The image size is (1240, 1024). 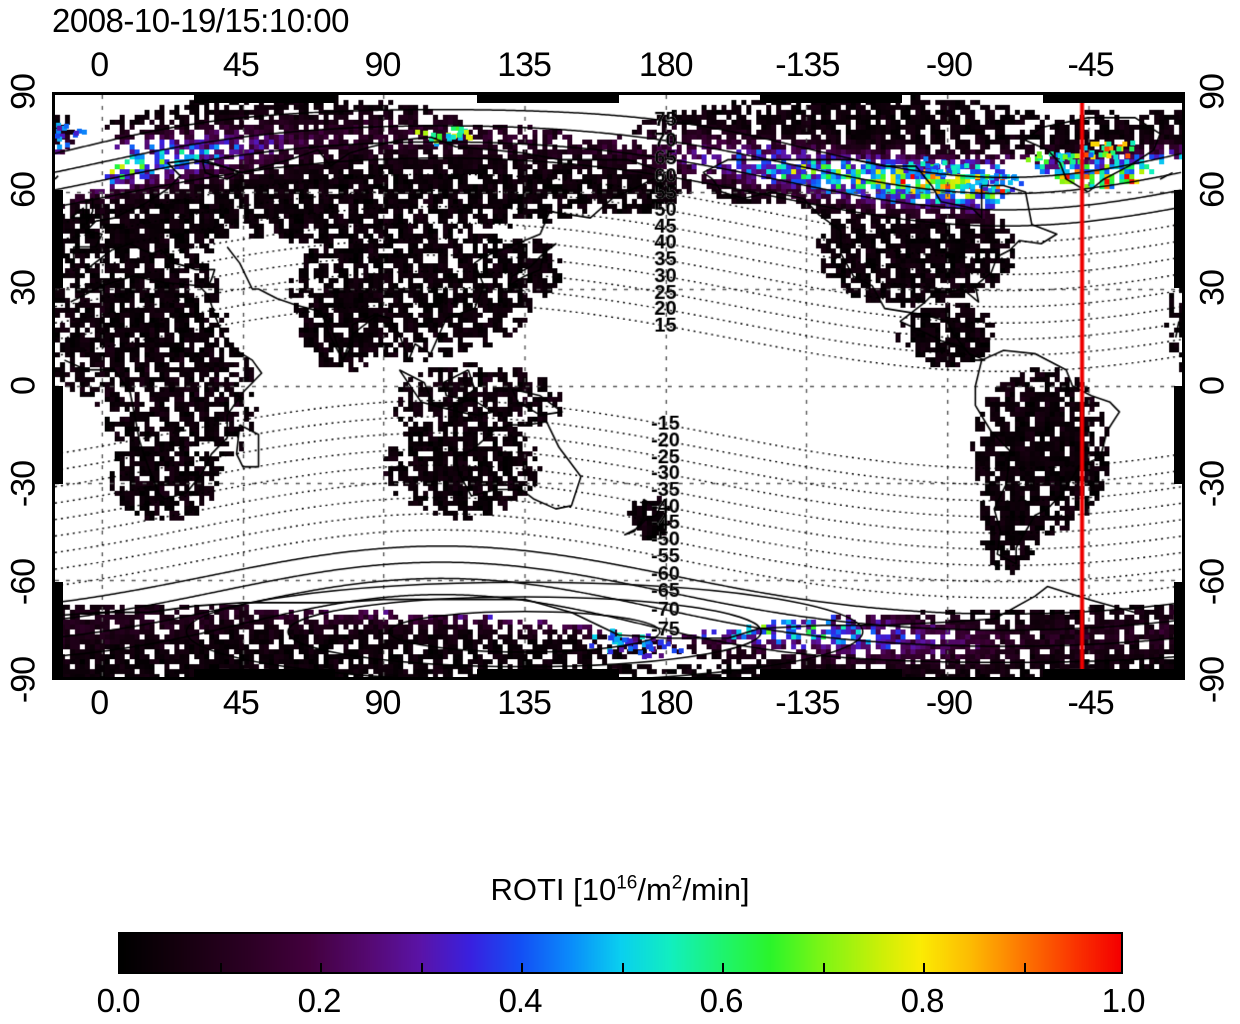 I want to click on y-axis-right-tick-label: -90, so click(x=1212, y=680).